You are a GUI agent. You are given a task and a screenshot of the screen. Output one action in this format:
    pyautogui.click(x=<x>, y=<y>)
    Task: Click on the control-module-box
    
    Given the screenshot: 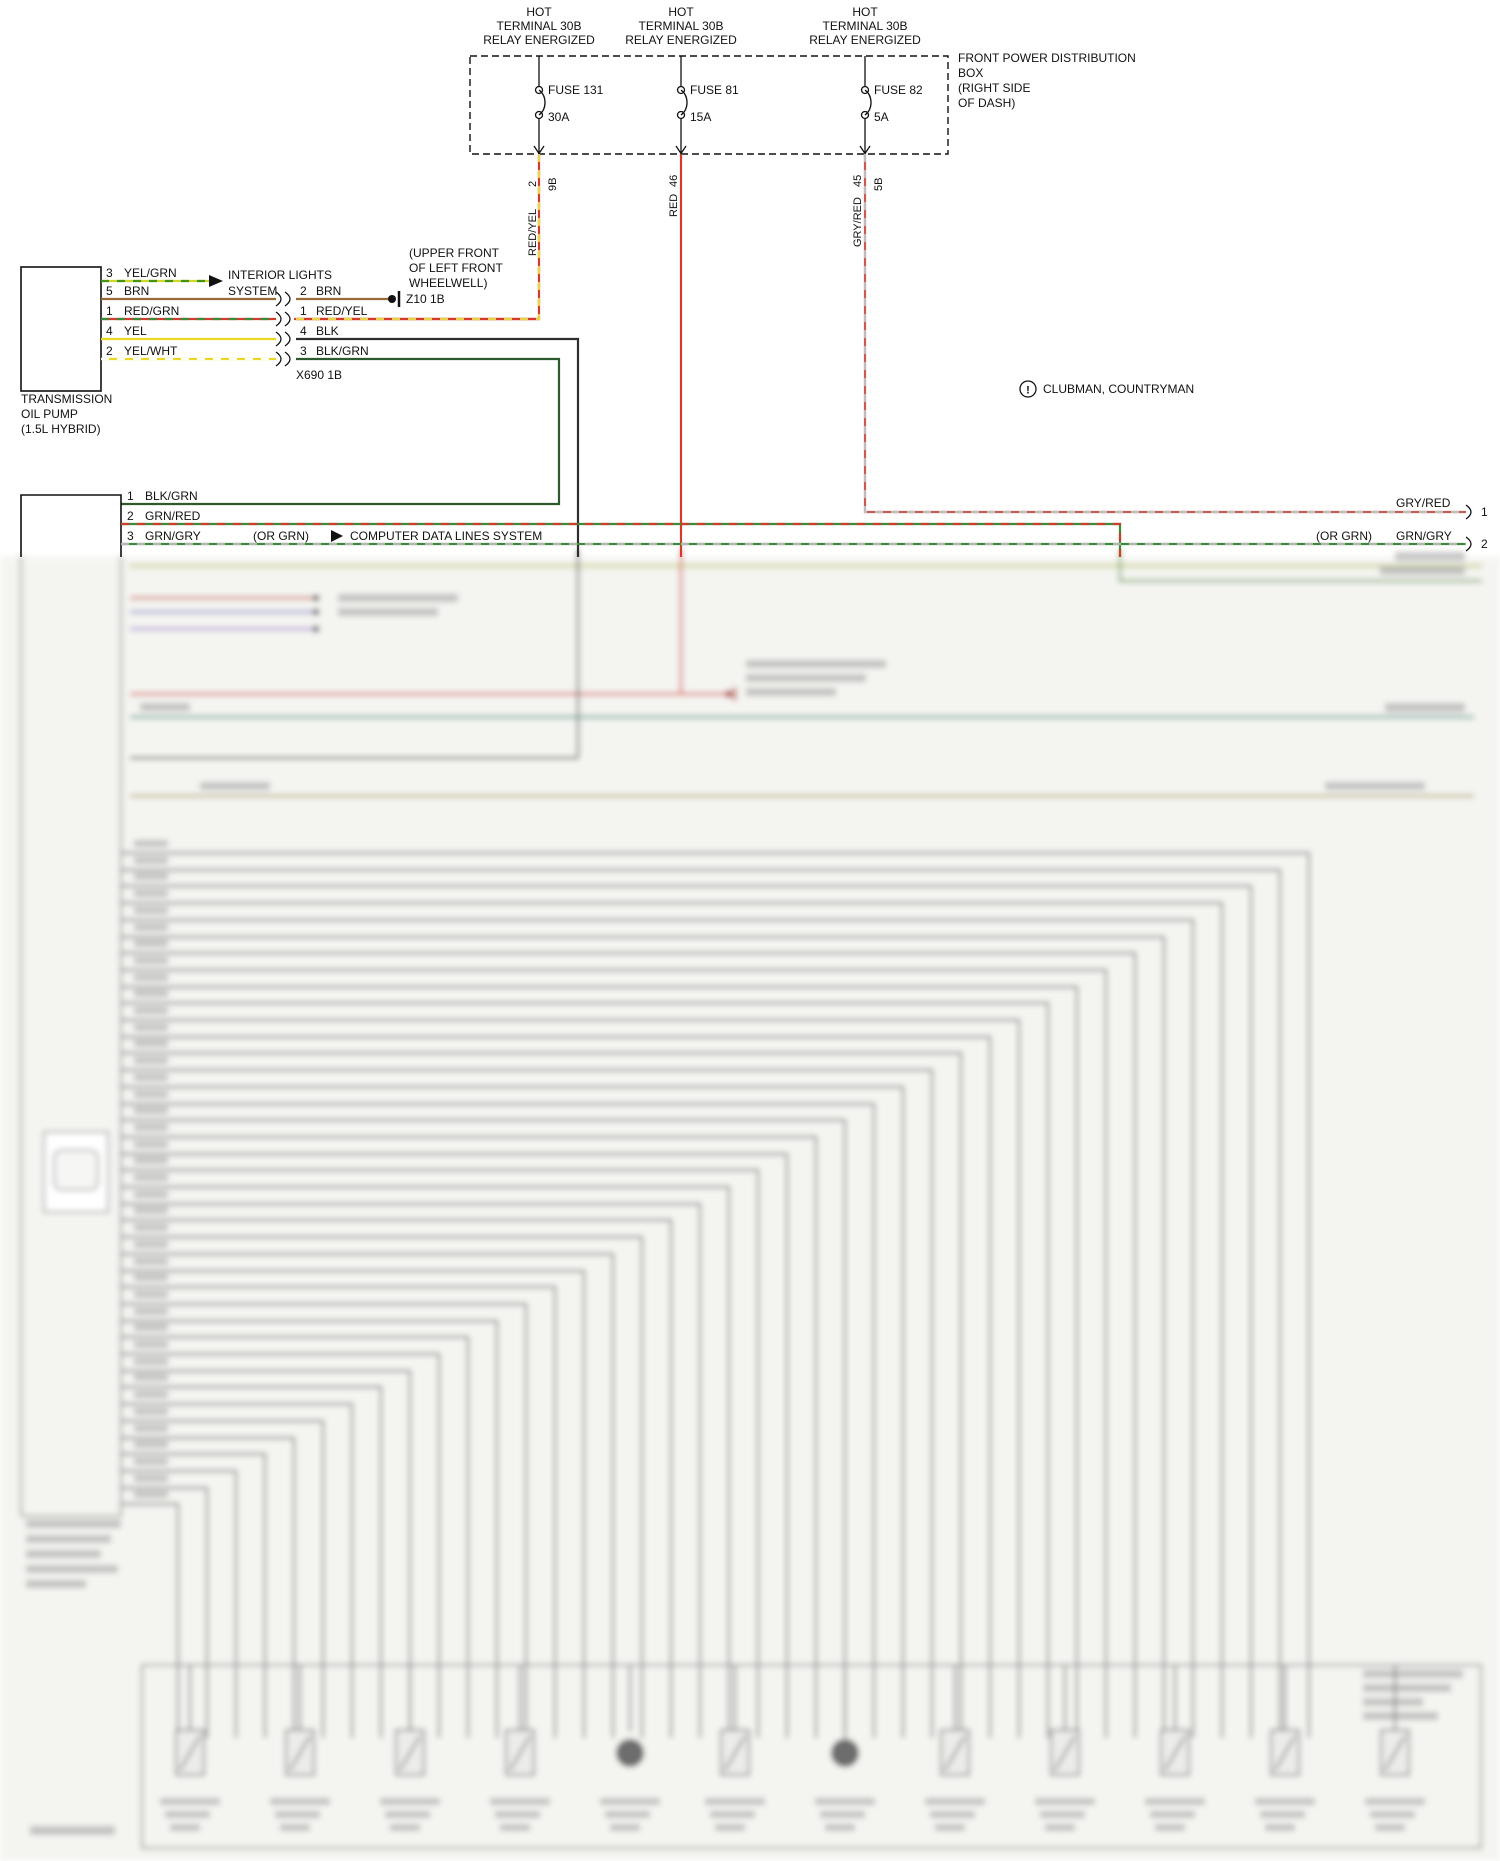 What is the action you would take?
    pyautogui.click(x=71, y=525)
    